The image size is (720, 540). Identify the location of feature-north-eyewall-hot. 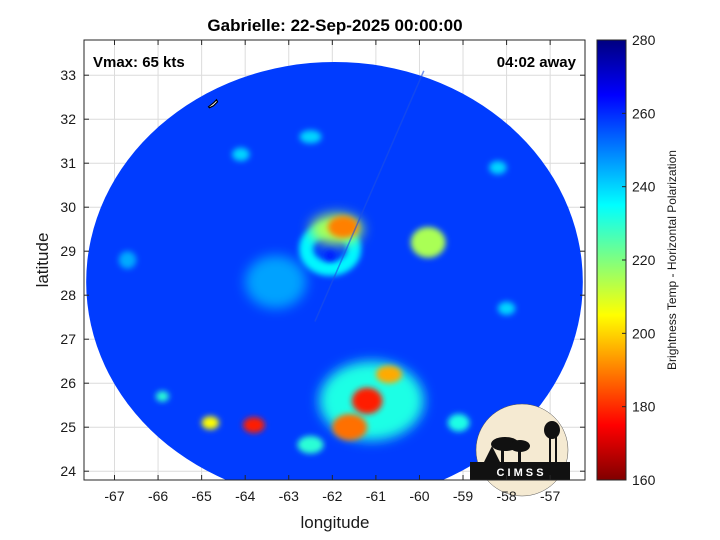
(343, 227).